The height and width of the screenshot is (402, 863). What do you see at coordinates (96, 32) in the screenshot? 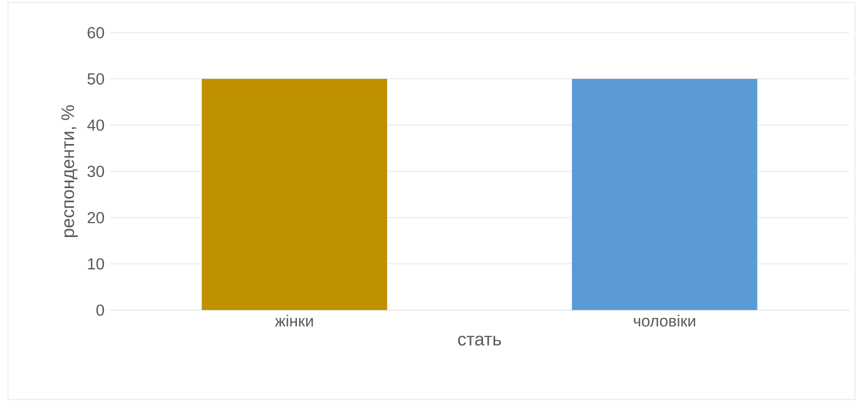
I see `y-tick-label: 60` at bounding box center [96, 32].